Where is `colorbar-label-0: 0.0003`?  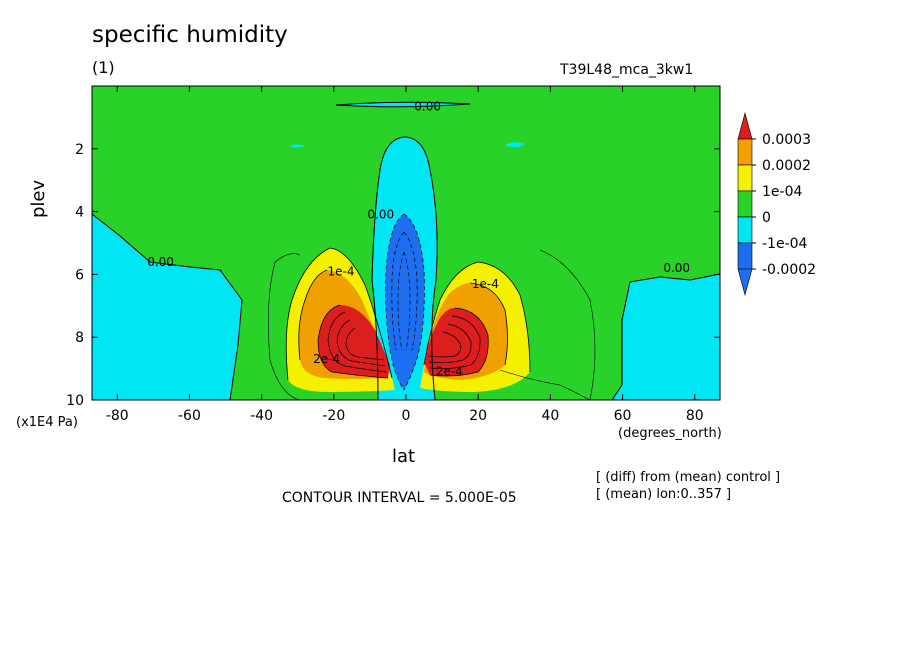 colorbar-label-0: 0.0003 is located at coordinates (786, 140).